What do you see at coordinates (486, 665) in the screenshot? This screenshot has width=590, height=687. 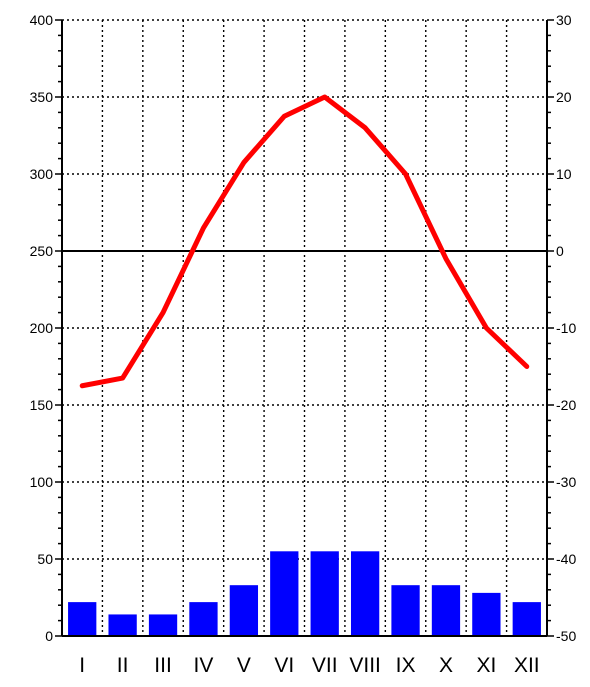 I see `month-label-XI: XI` at bounding box center [486, 665].